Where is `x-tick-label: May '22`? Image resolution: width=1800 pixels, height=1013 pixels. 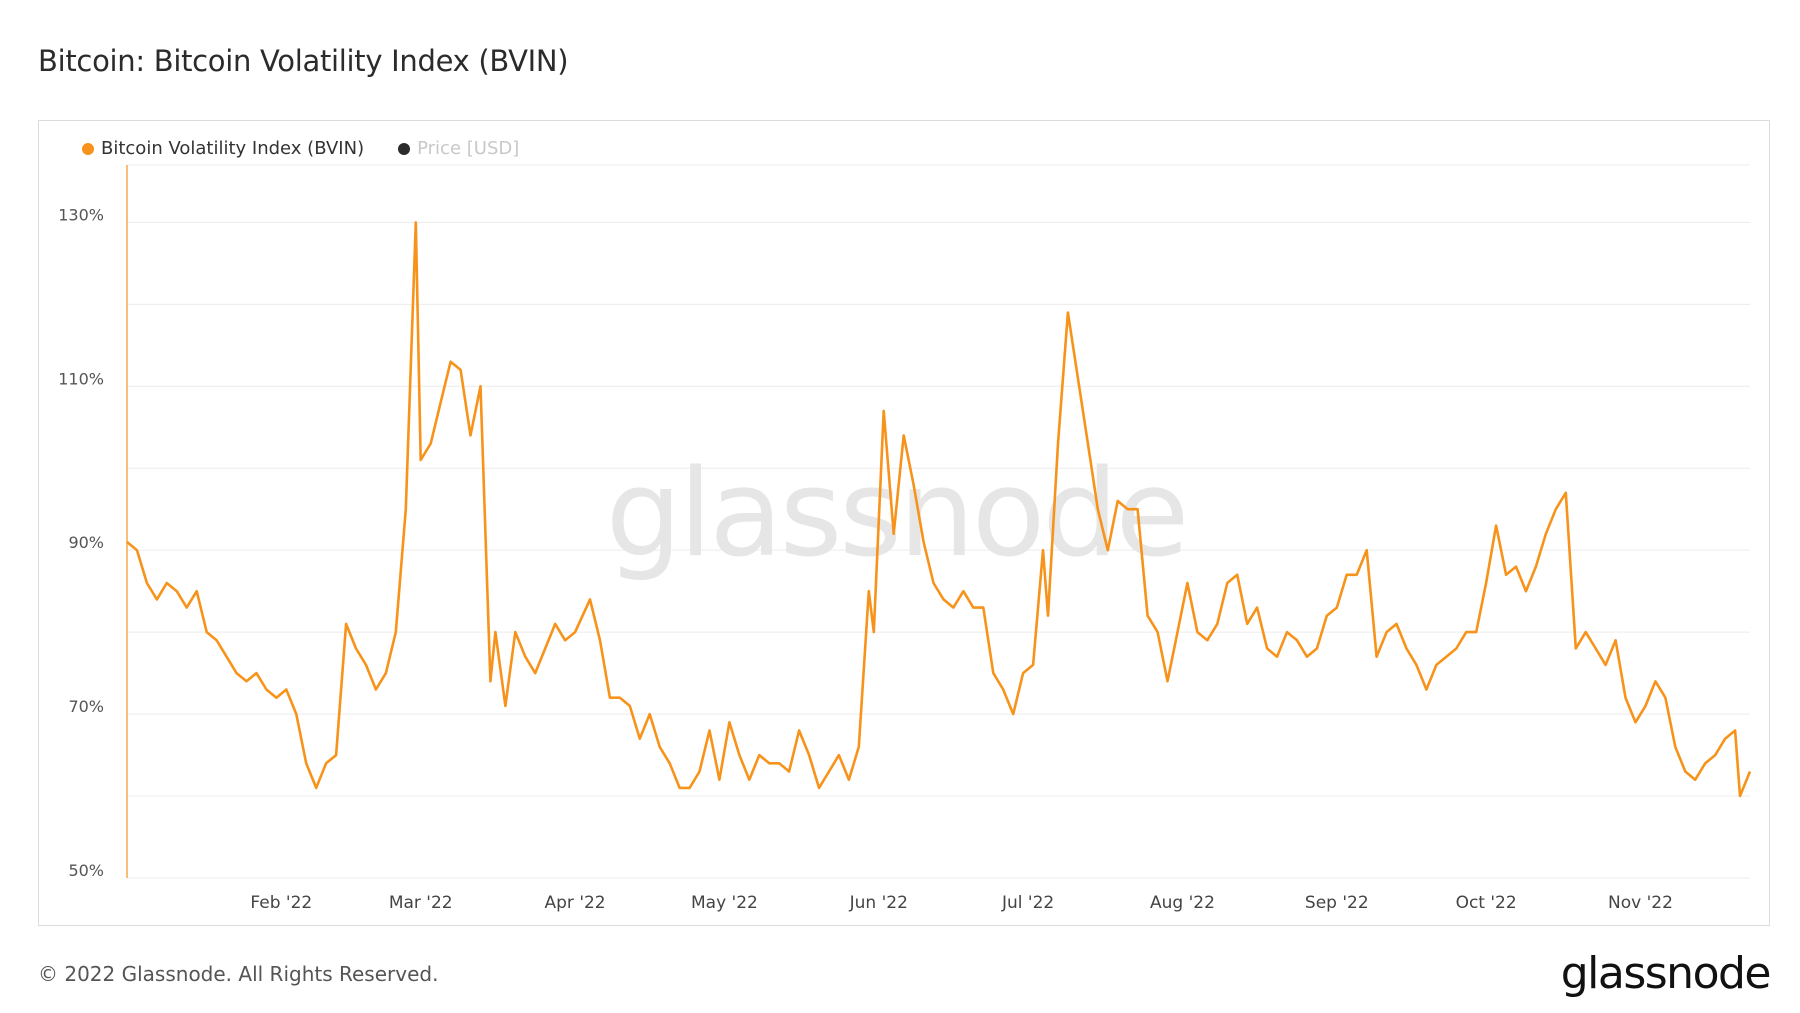 x-tick-label: May '22 is located at coordinates (724, 903).